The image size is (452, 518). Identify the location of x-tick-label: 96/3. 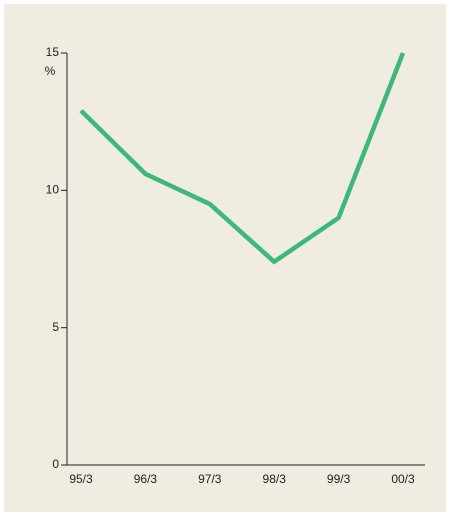
(146, 479).